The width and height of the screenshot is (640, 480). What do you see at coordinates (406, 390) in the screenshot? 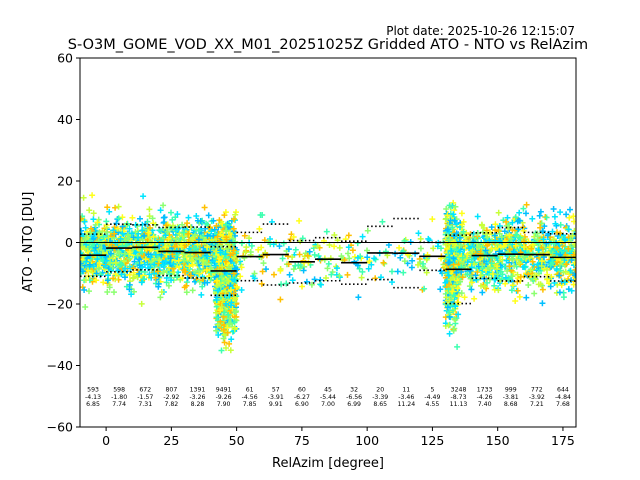
I see `bin-count-label: 11` at bounding box center [406, 390].